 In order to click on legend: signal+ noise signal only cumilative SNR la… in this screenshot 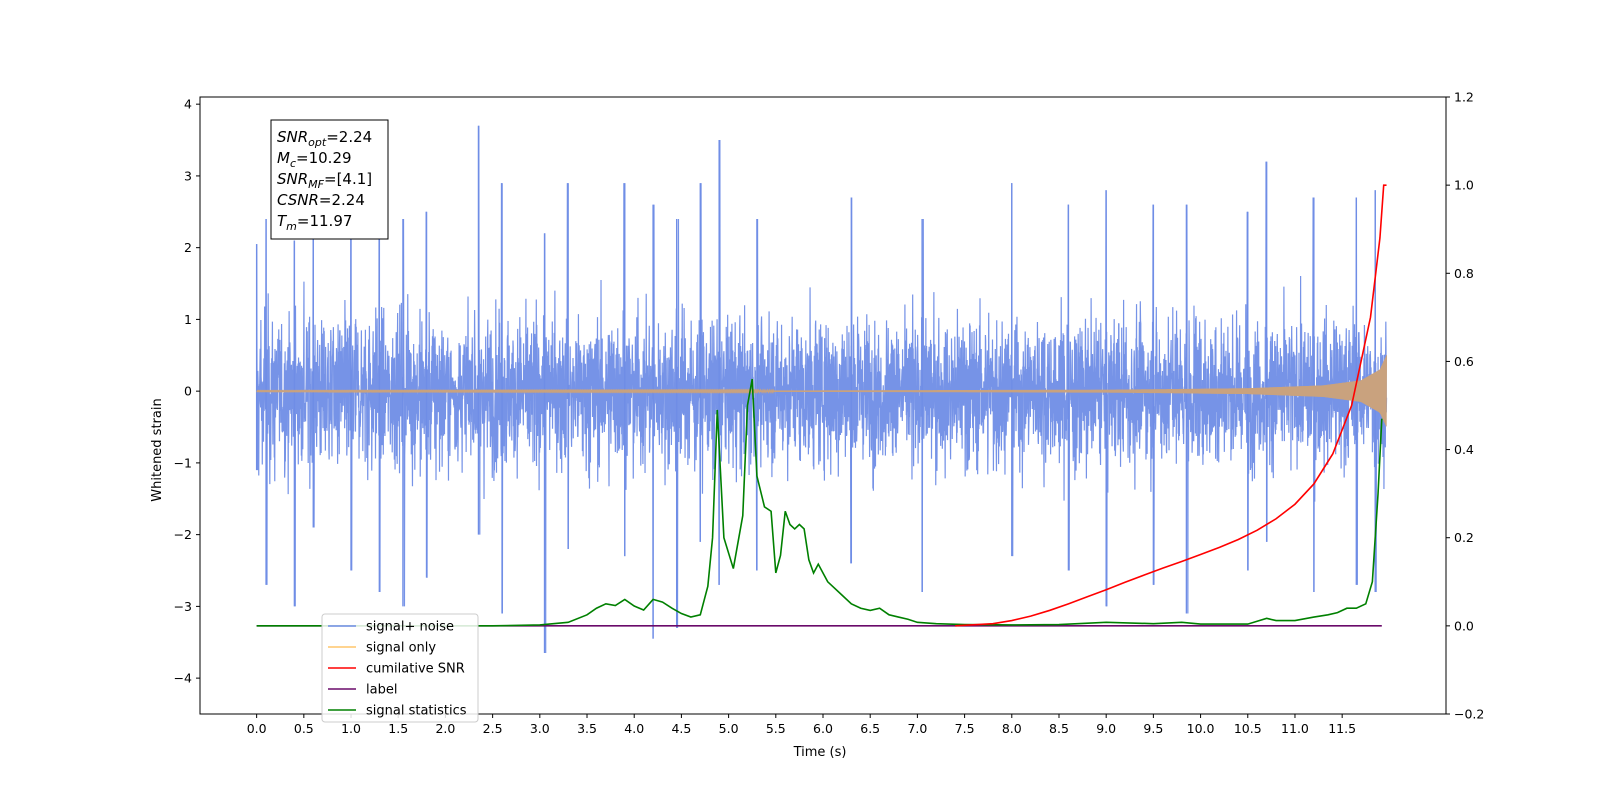, I will do `click(400, 668)`.